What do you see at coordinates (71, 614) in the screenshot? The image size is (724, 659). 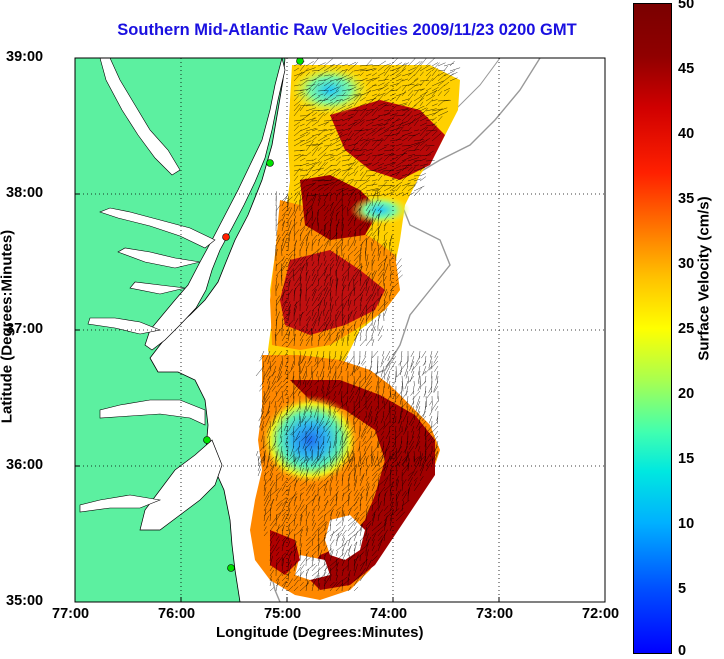 I see `x-tick-label: 77:00` at bounding box center [71, 614].